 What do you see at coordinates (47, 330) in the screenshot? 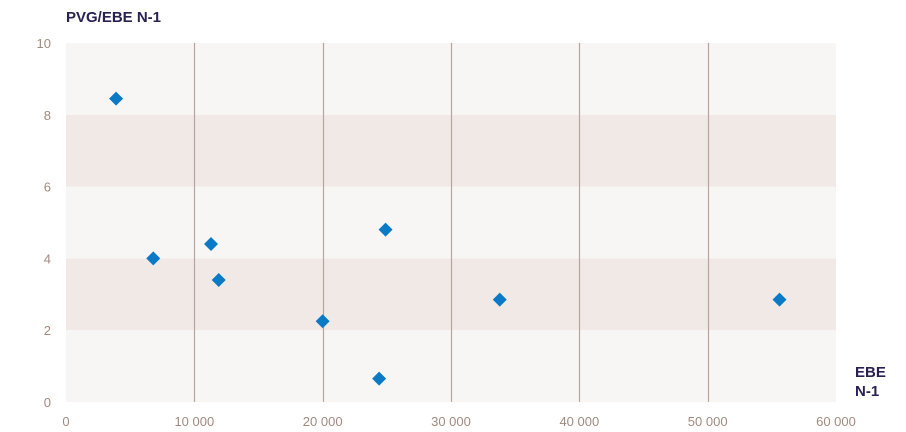
I see `y-tick-label: 2` at bounding box center [47, 330].